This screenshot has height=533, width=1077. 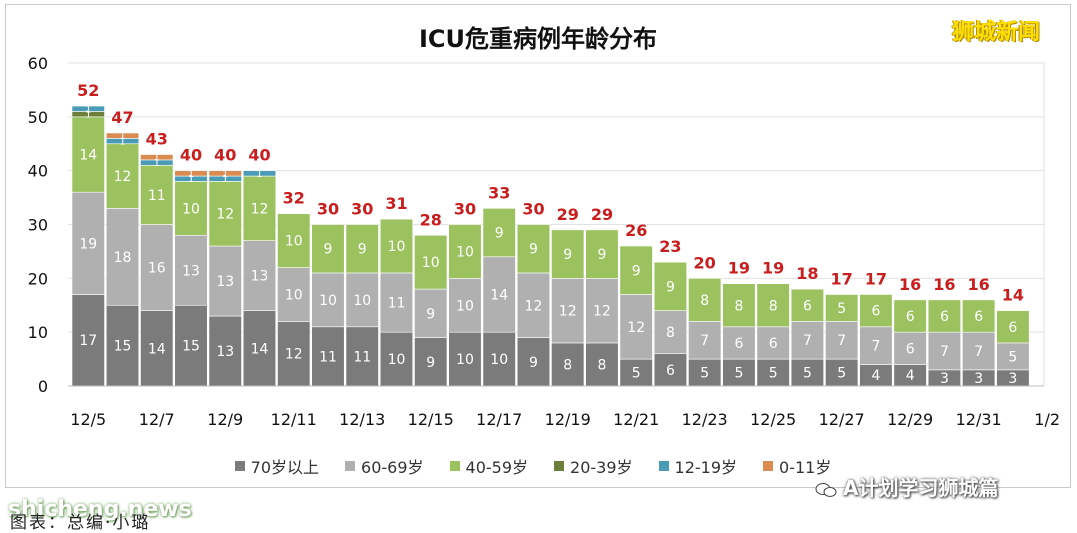 What do you see at coordinates (875, 376) in the screenshot?
I see `segment-label: 4` at bounding box center [875, 376].